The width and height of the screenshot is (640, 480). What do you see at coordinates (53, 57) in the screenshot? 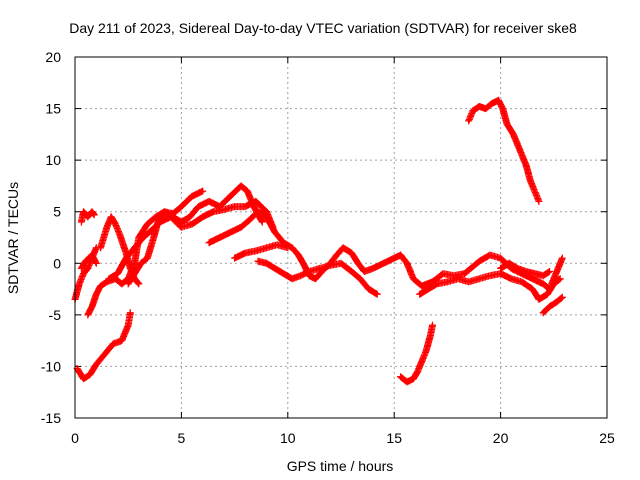
I see `y-tick-label: 20` at bounding box center [53, 57].